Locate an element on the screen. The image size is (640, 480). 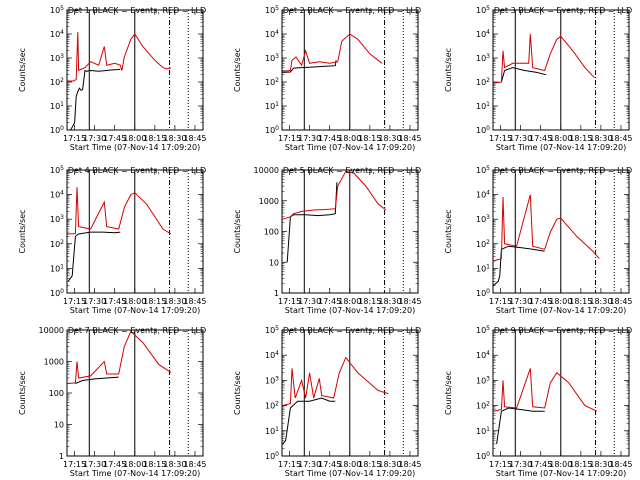
series-events-det5 is located at coordinates (312, 222).